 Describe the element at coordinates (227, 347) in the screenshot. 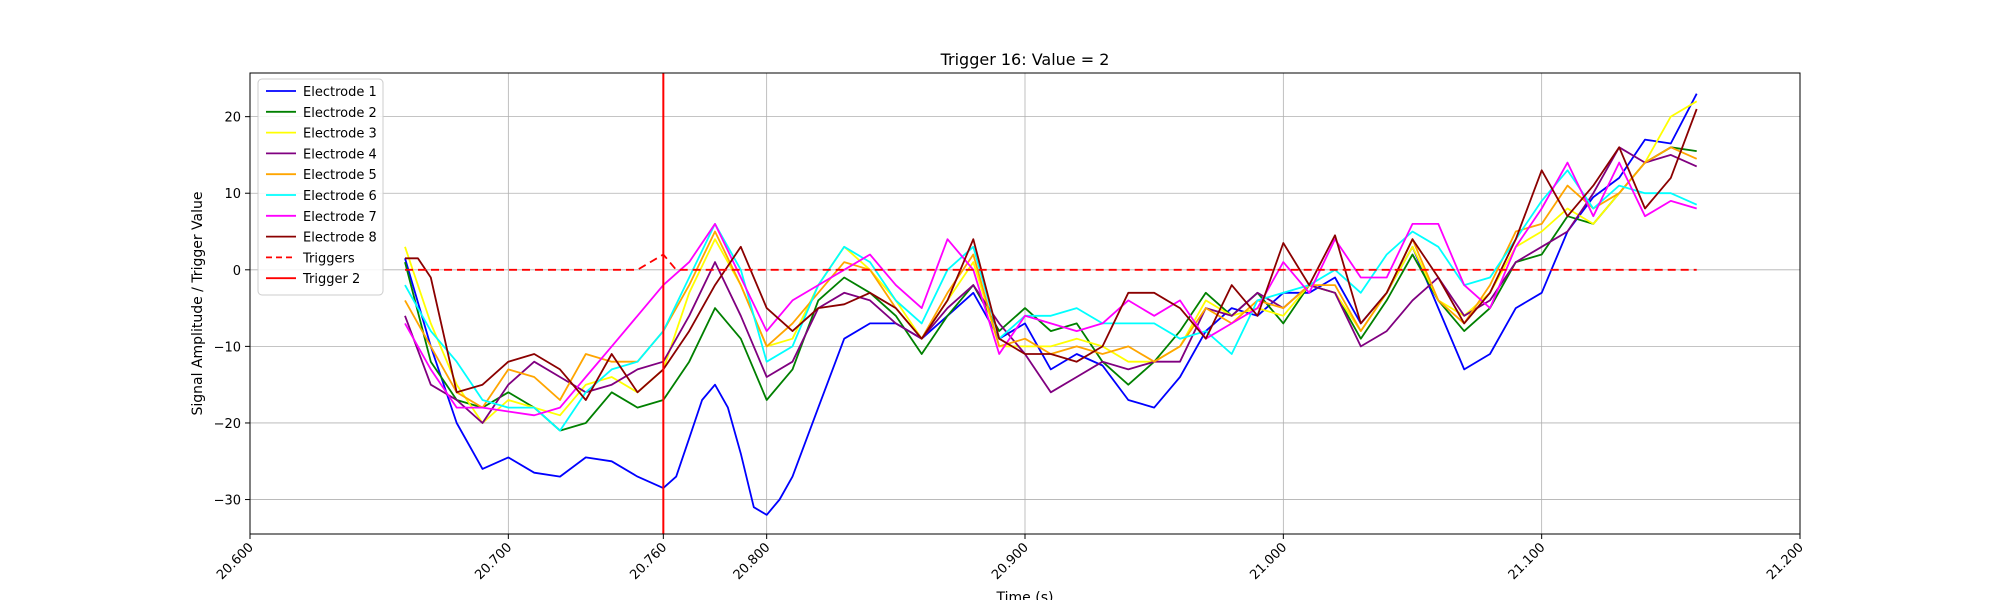

I see `y-tick-label: −10` at that location.